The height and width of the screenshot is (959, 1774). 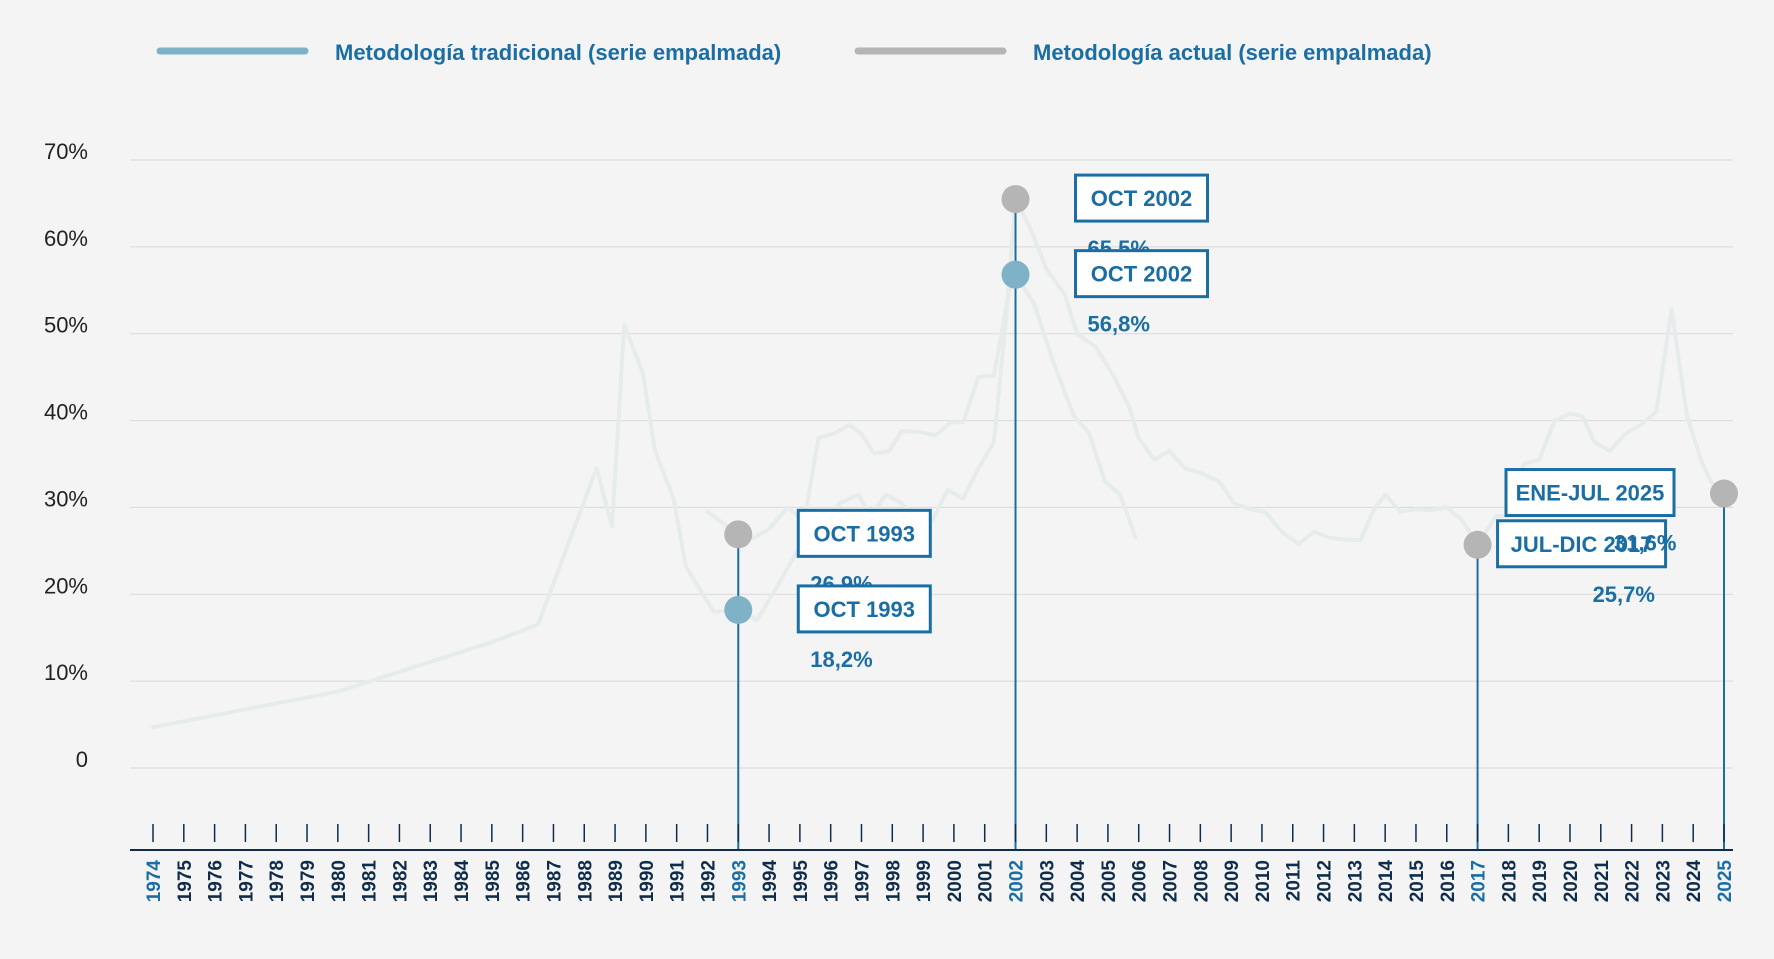 I want to click on x-tick-label: 1995, so click(x=801, y=881).